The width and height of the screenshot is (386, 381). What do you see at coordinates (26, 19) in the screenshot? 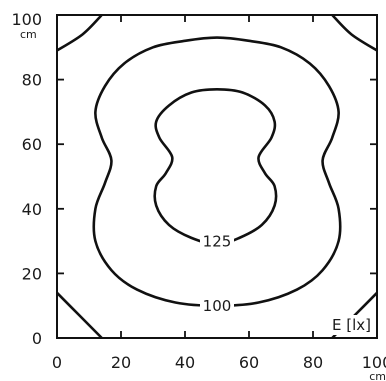
I see `y-tick-label-100: 100` at bounding box center [26, 19].